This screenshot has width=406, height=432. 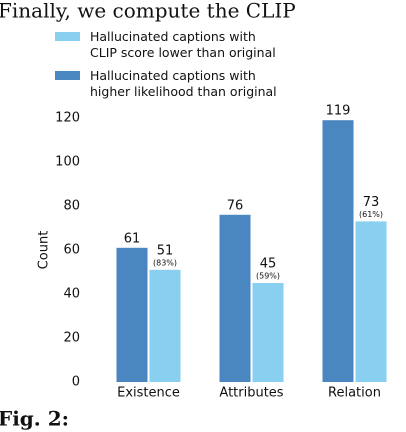 What do you see at coordinates (371, 202) in the screenshot?
I see `value-label: 73` at bounding box center [371, 202].